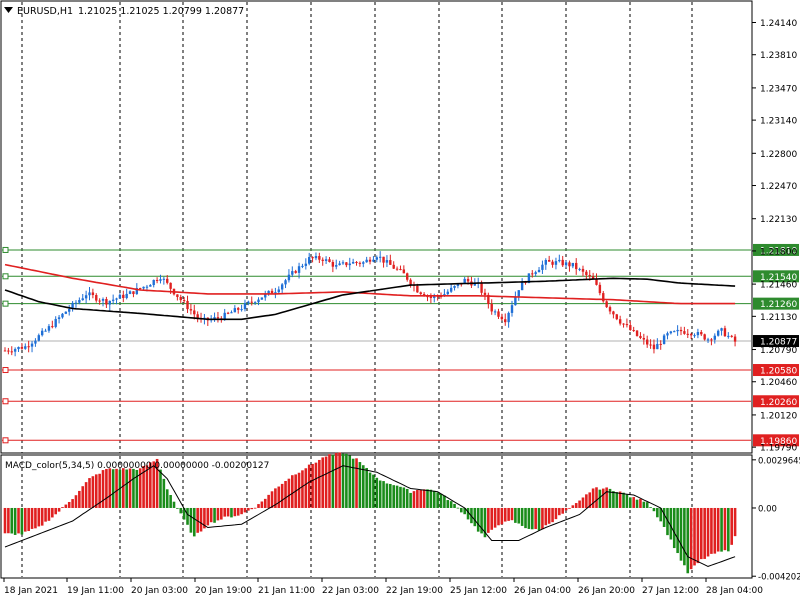 The width and height of the screenshot is (800, 600). Describe the element at coordinates (778, 24) in the screenshot. I see `y-tick-label: 1.24140` at that location.